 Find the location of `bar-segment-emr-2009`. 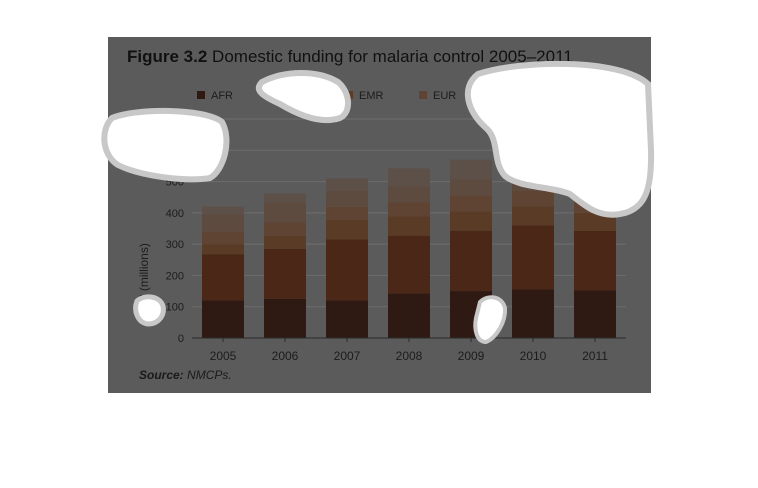

bar-segment-emr-2009 is located at coordinates (471, 221).